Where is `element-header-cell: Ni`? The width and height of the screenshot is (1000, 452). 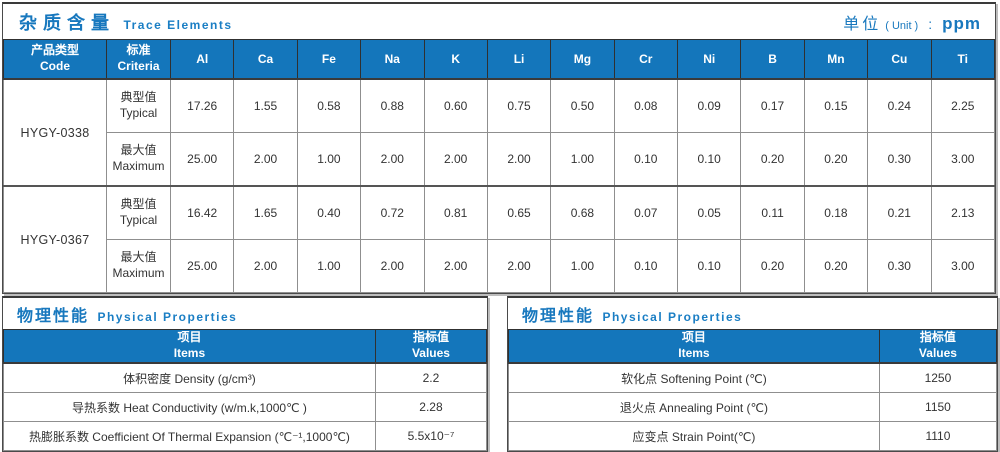
element-header-cell: Ni is located at coordinates (709, 59).